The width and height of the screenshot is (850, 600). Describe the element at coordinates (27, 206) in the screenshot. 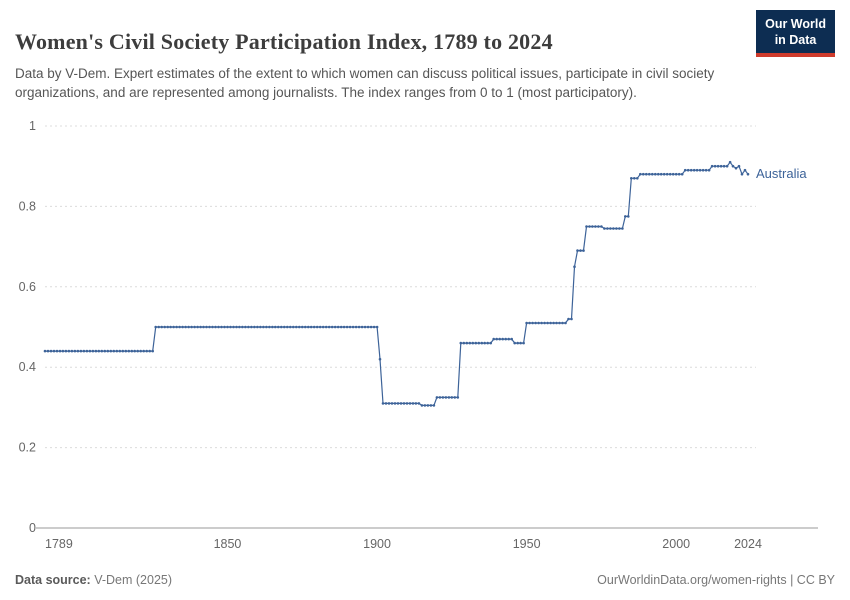

I see `y-tick-label: 0.8` at that location.